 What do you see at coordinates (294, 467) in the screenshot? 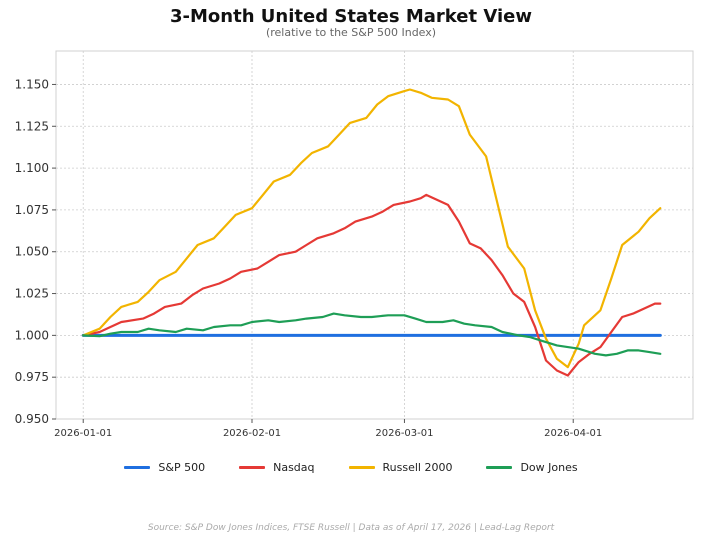
I see `legend-label-nasdaq: Nasdaq` at bounding box center [294, 467].